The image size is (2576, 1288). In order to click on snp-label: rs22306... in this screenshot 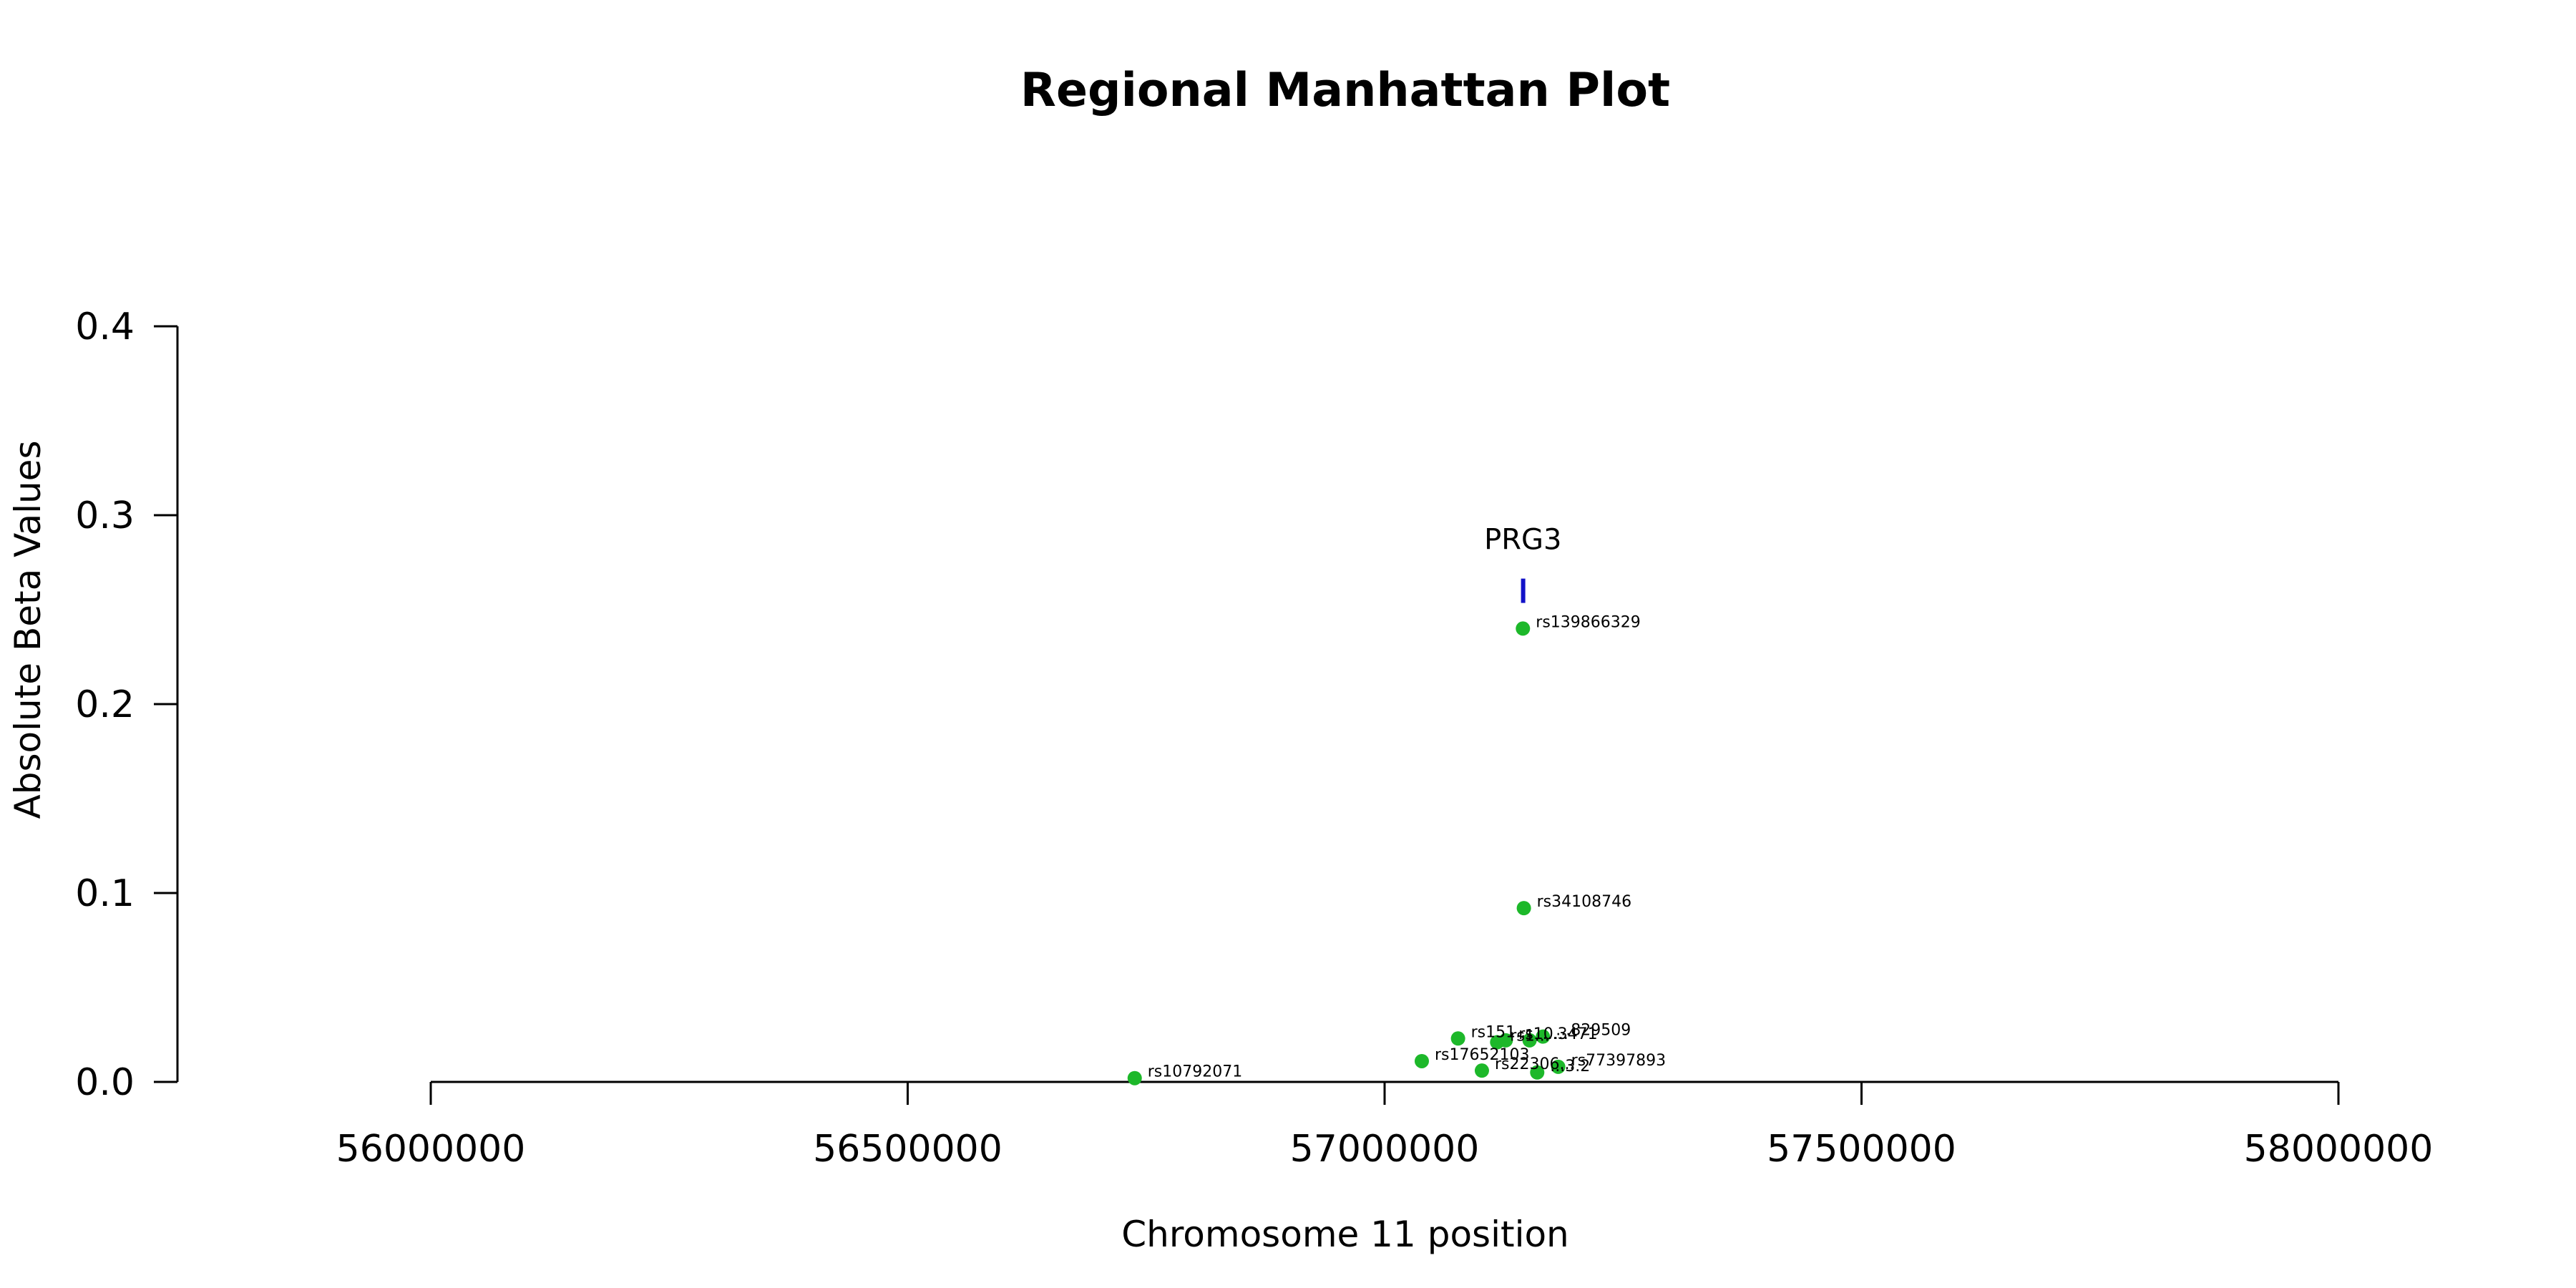, I will do `click(1534, 1064)`.